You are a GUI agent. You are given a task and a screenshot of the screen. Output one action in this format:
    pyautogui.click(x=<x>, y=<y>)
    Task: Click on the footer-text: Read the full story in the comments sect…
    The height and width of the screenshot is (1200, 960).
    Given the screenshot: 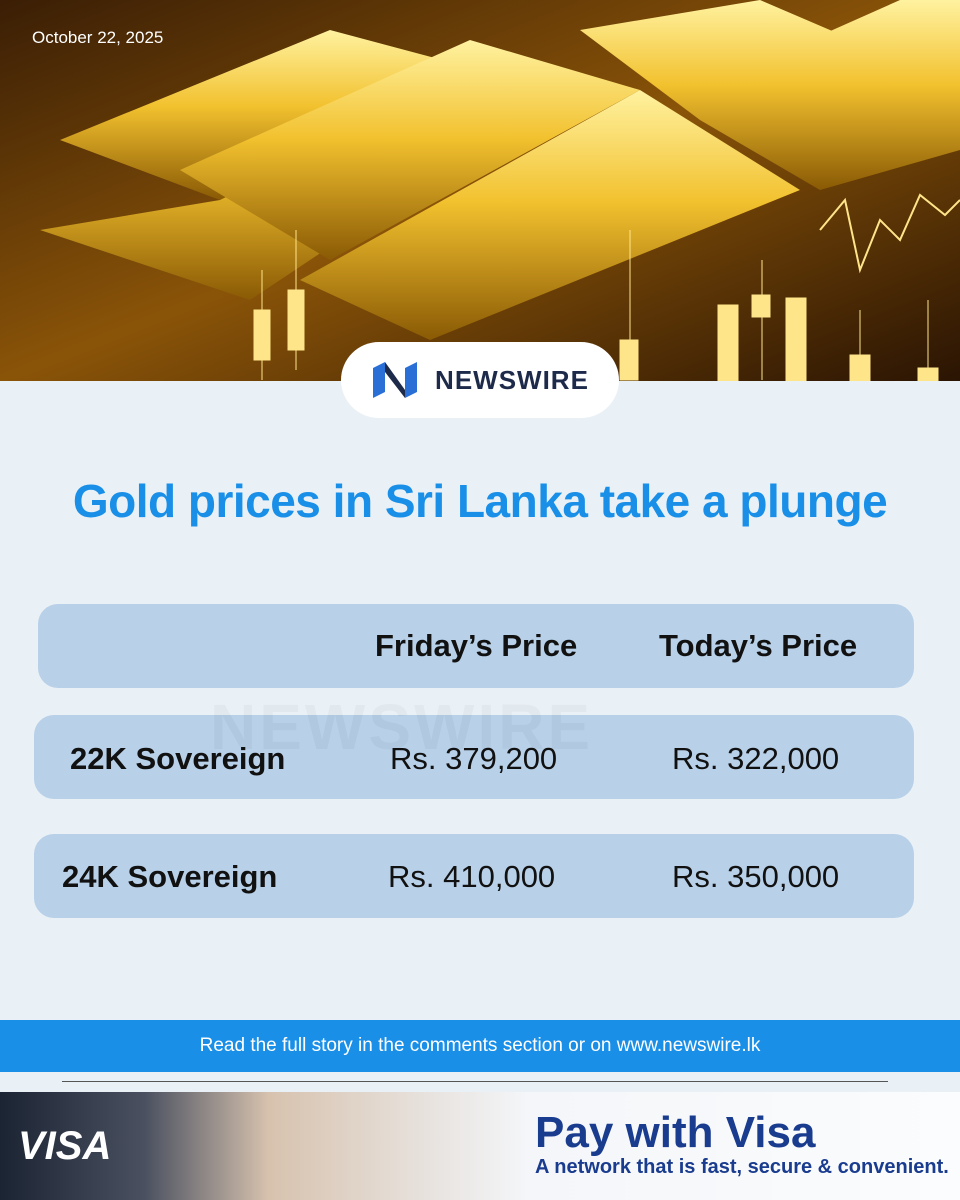 What is the action you would take?
    pyautogui.click(x=480, y=1045)
    